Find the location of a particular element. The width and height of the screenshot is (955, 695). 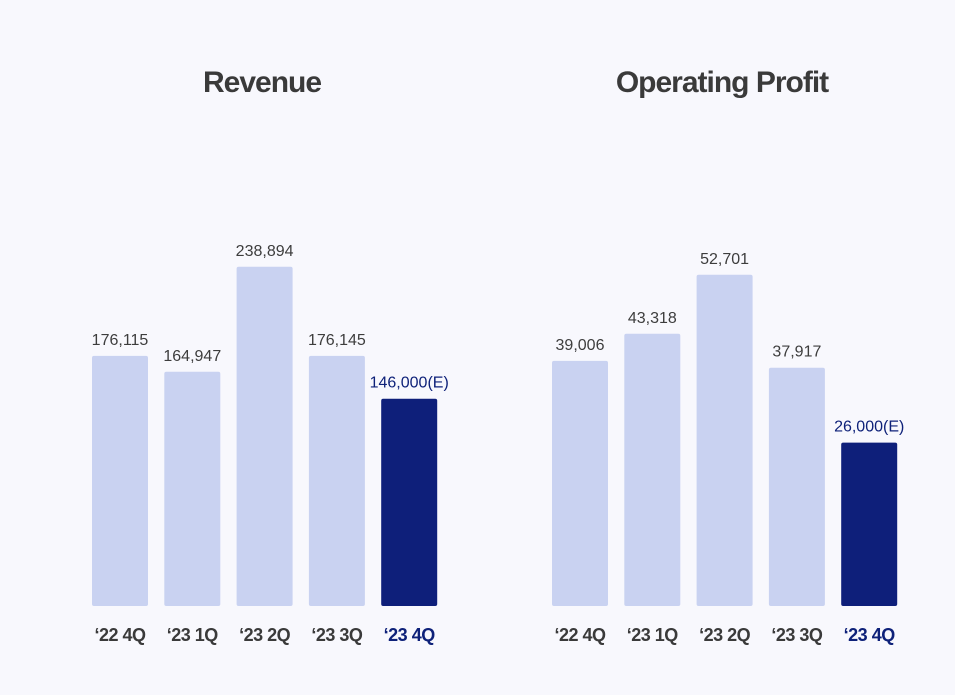

revenue-value-label-4: 176,145 is located at coordinates (337, 340).